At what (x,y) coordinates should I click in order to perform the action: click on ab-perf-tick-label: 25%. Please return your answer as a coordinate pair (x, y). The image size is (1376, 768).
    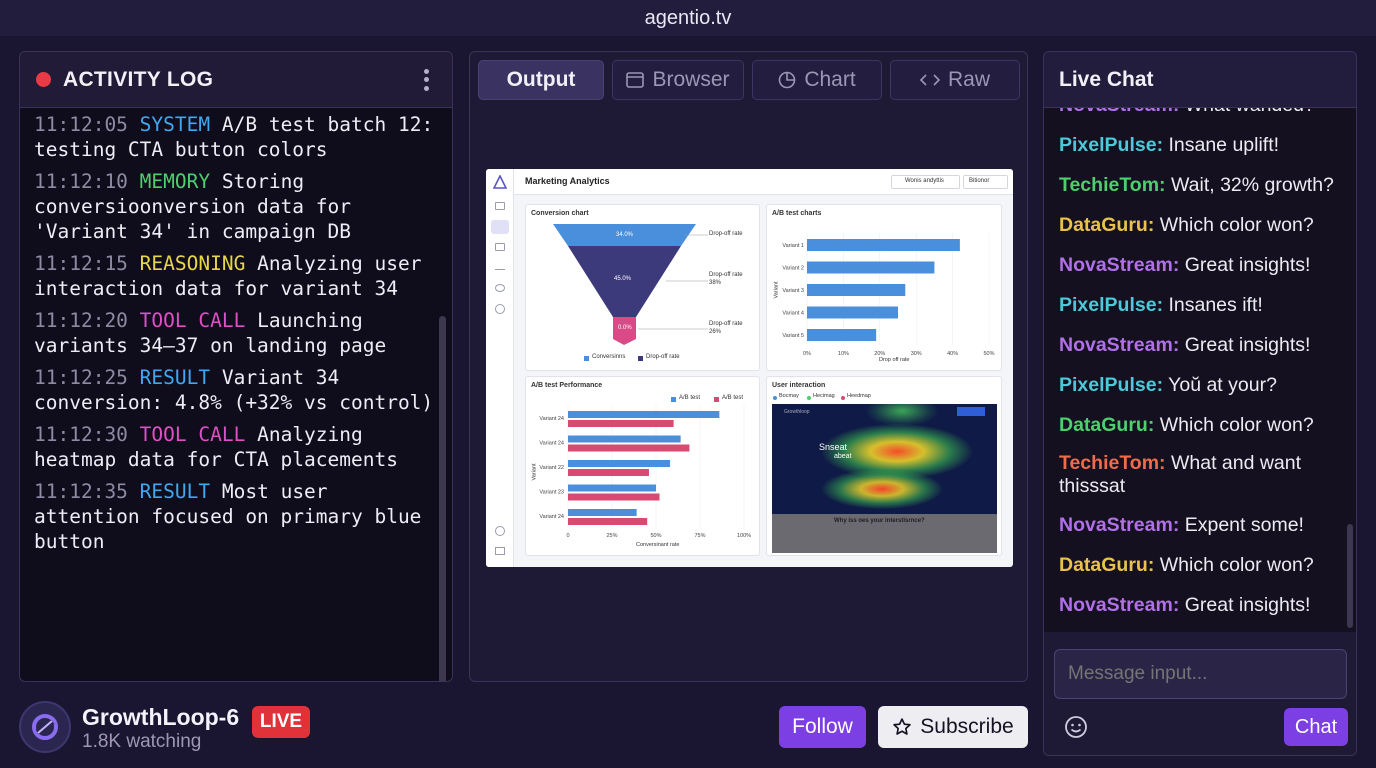
    Looking at the image, I should click on (611, 536).